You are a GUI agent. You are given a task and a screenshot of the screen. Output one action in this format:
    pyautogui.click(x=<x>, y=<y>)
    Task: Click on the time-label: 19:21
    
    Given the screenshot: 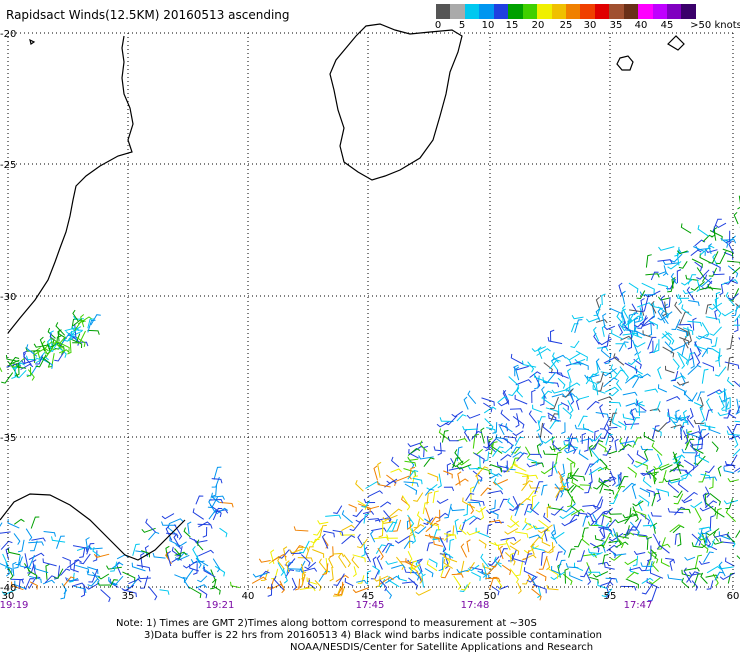 What is the action you would take?
    pyautogui.click(x=220, y=605)
    